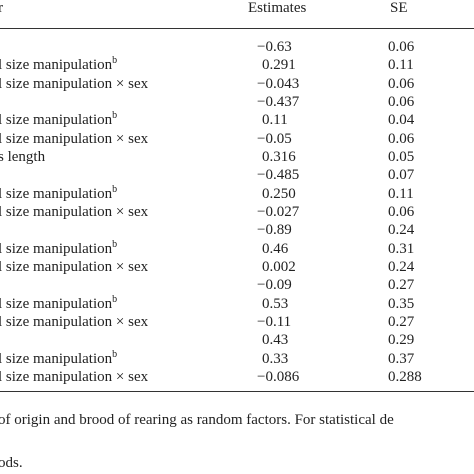 This screenshot has width=474, height=474. I want to click on estimate: −0.63, so click(274, 47).